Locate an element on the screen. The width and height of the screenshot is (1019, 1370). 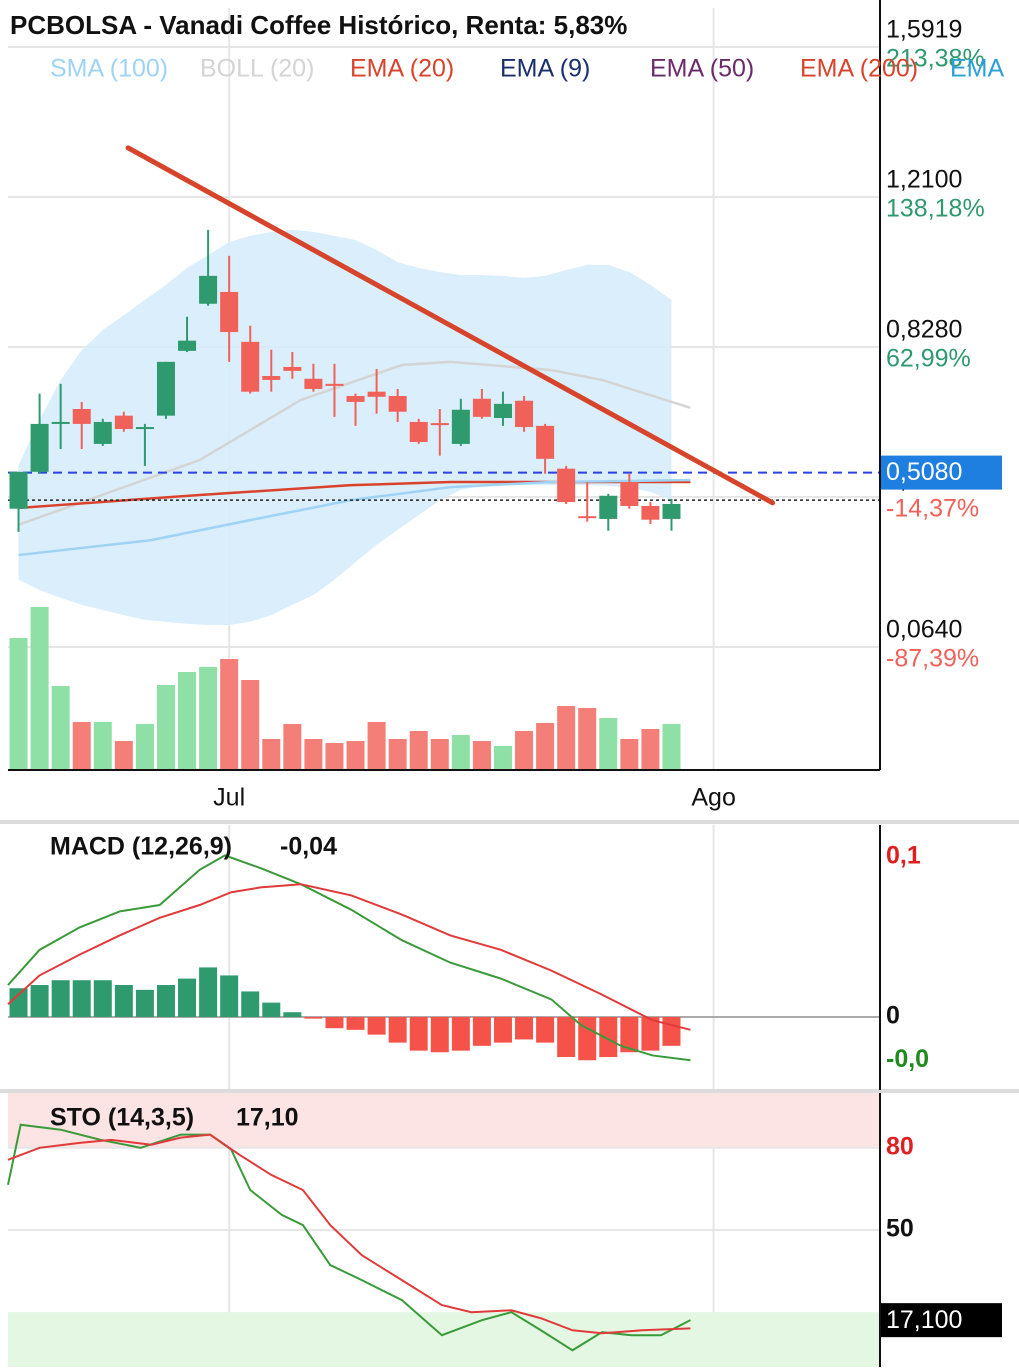
percent-label: -87,39% is located at coordinates (932, 659).